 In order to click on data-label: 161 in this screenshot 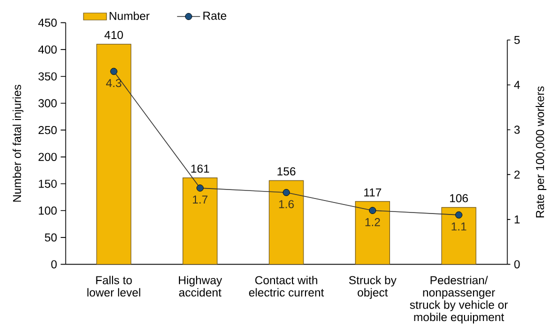, I will do `click(200, 168)`.